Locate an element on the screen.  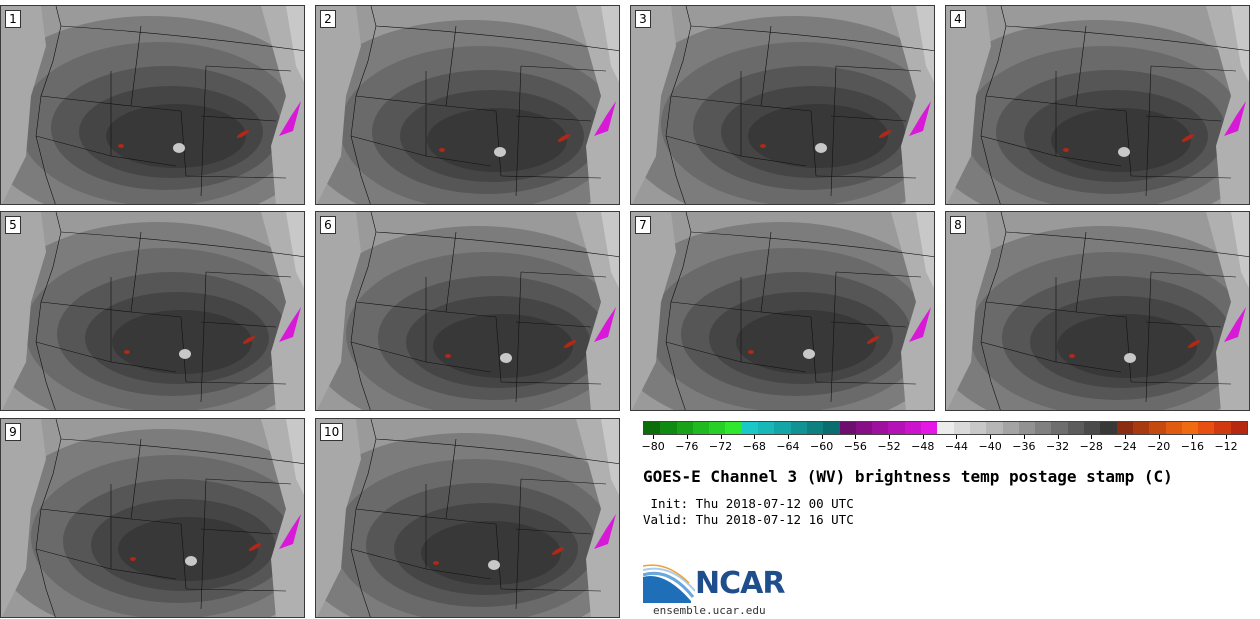
colorbar-tick-label: −60 is located at coordinates (822, 446).